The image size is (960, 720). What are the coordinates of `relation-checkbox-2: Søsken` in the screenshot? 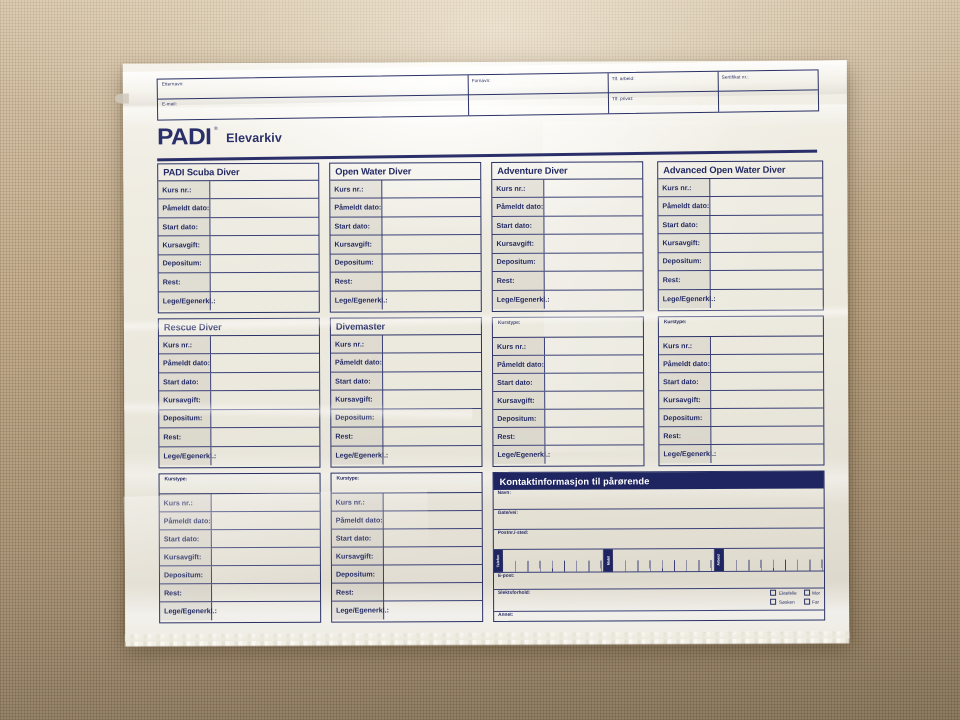 It's located at (783, 601).